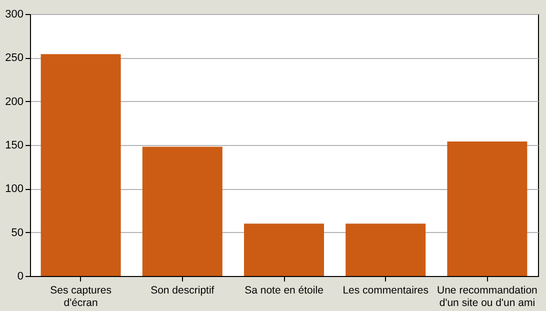 The image size is (546, 311). I want to click on y-tick-label: 200, so click(14, 102).